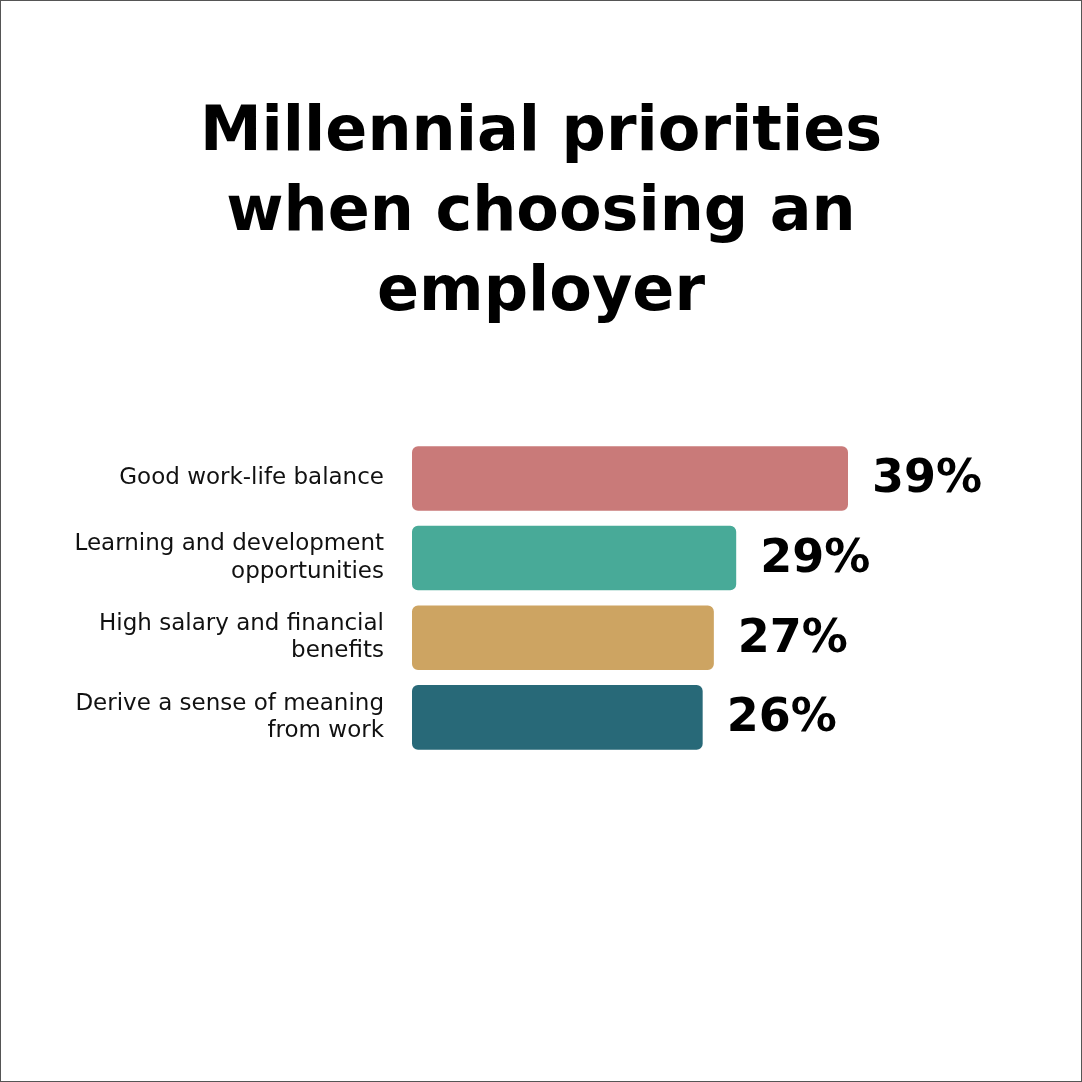  What do you see at coordinates (230, 715) in the screenshot?
I see `y-tick-label: Derive a sense of meaning from work` at bounding box center [230, 715].